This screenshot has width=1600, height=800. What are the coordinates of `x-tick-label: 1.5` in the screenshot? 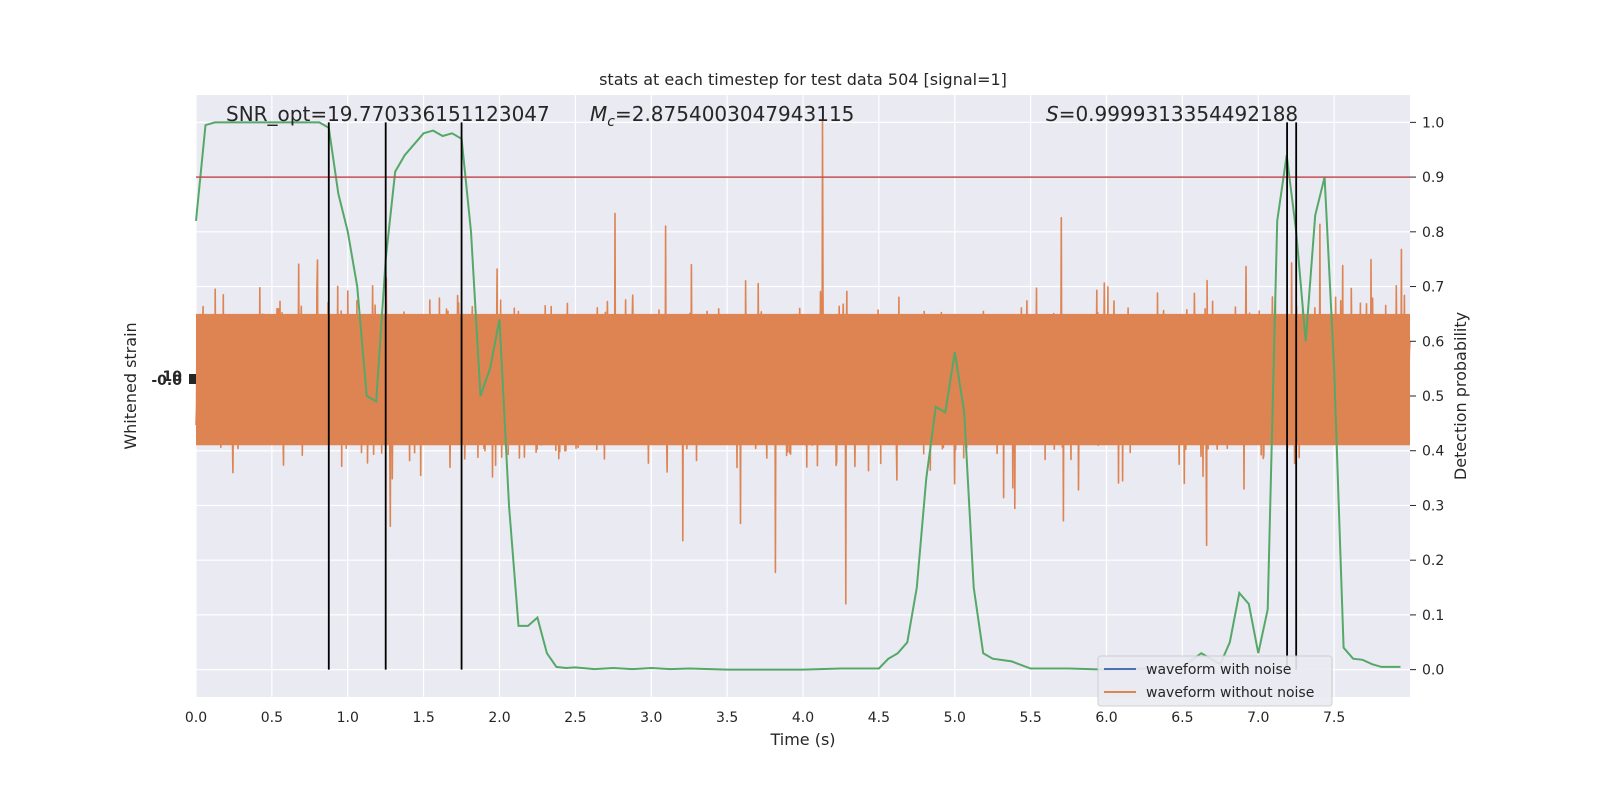 It's located at (423, 718).